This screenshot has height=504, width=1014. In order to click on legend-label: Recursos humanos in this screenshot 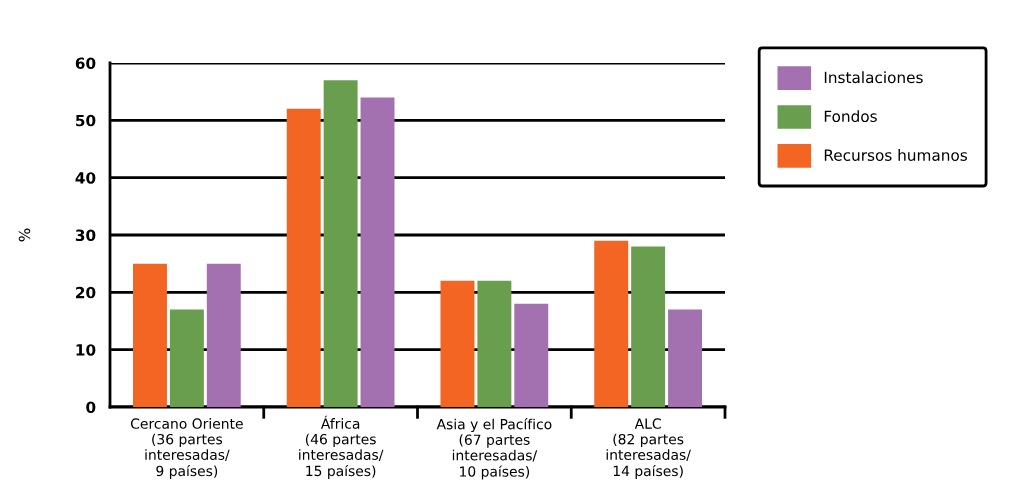, I will do `click(896, 155)`.